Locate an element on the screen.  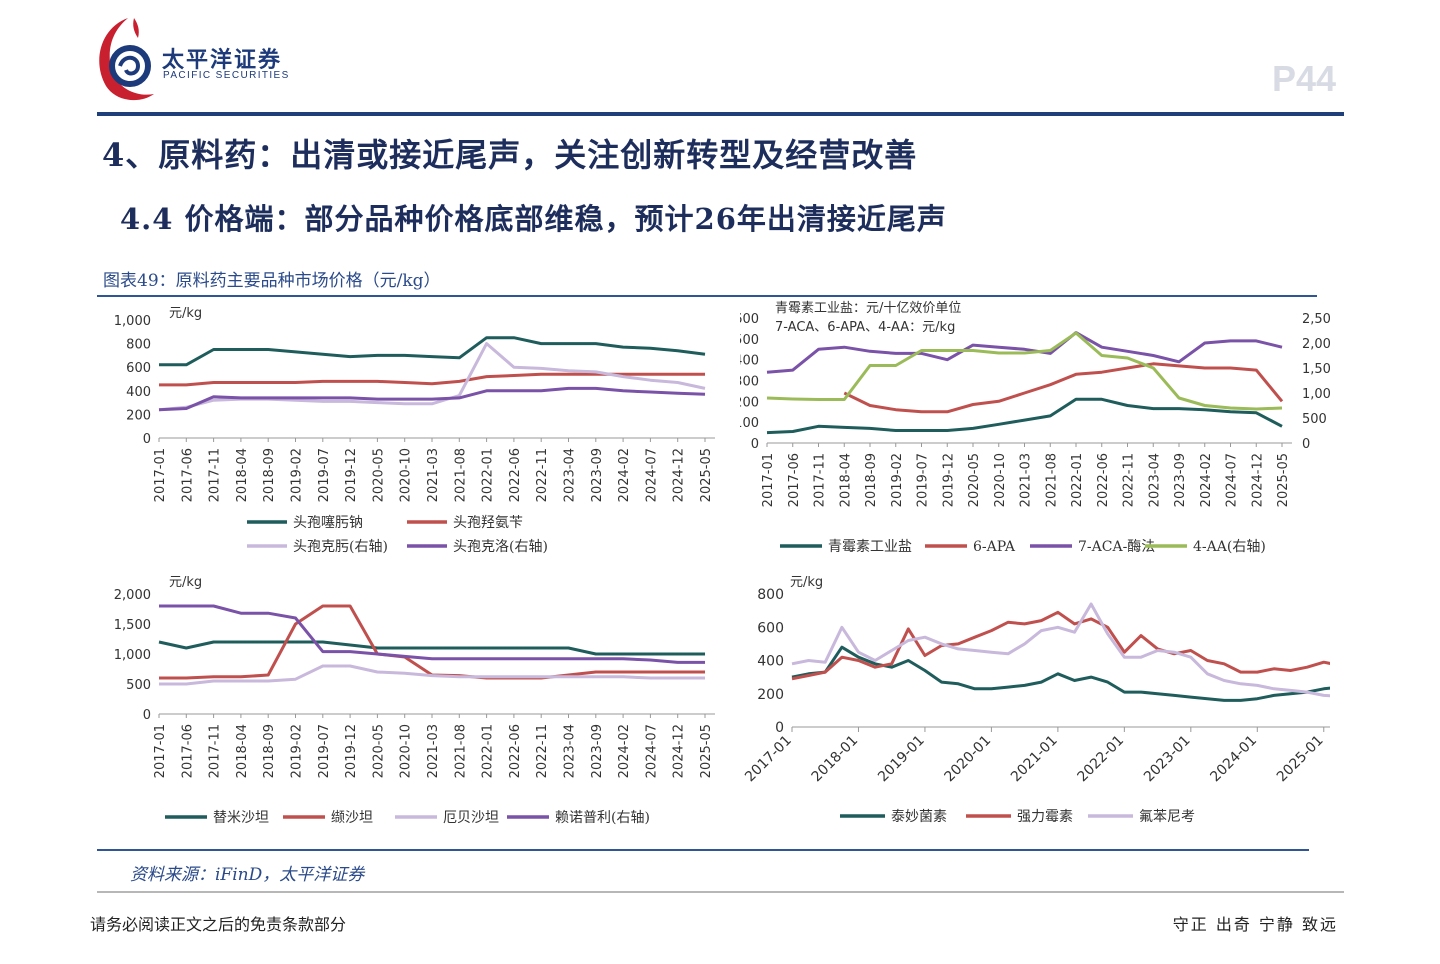
x-tick-label: 2018-04 is located at coordinates (242, 475).